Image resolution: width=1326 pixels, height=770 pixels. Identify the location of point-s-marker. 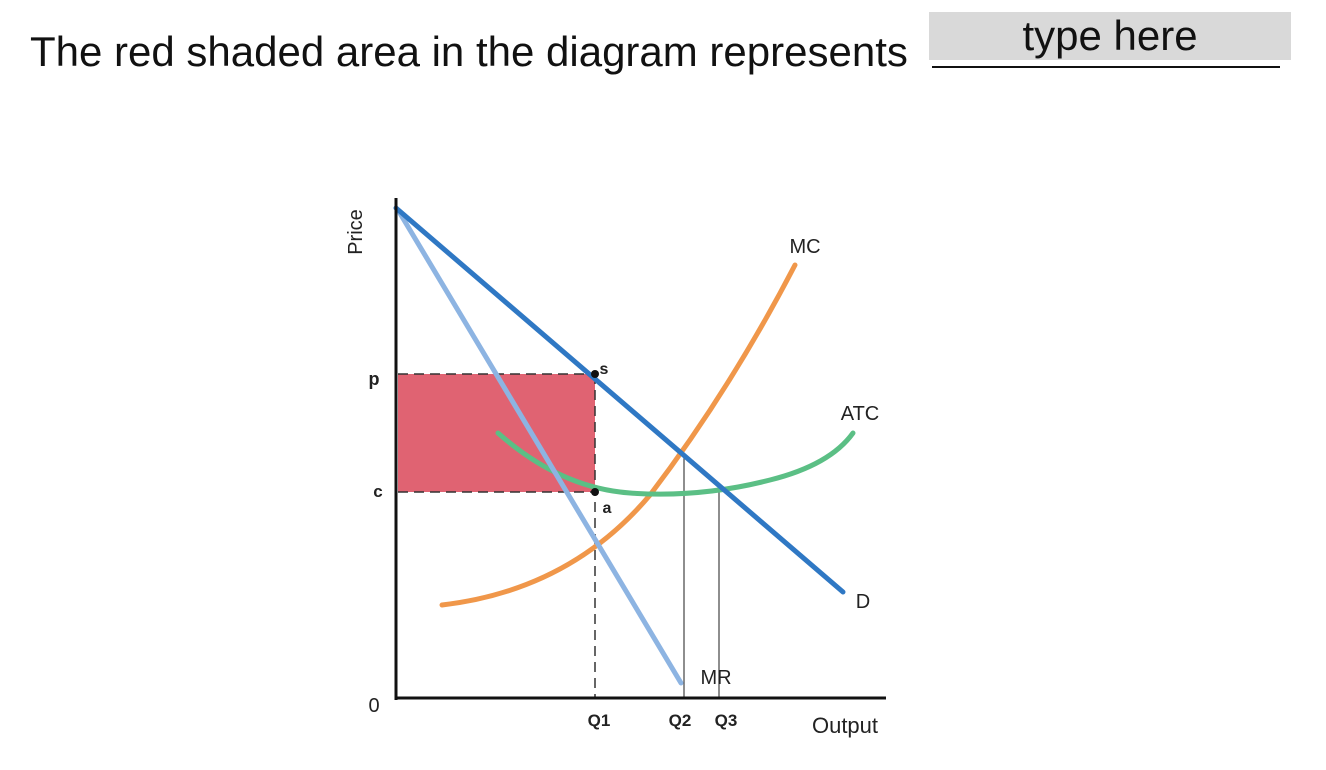
(595, 374).